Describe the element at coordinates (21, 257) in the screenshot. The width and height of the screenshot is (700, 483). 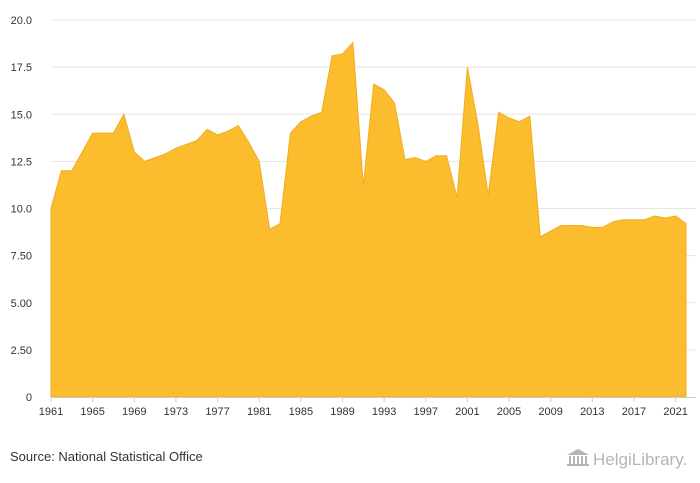
I see `y-tick-label: 7.50` at that location.